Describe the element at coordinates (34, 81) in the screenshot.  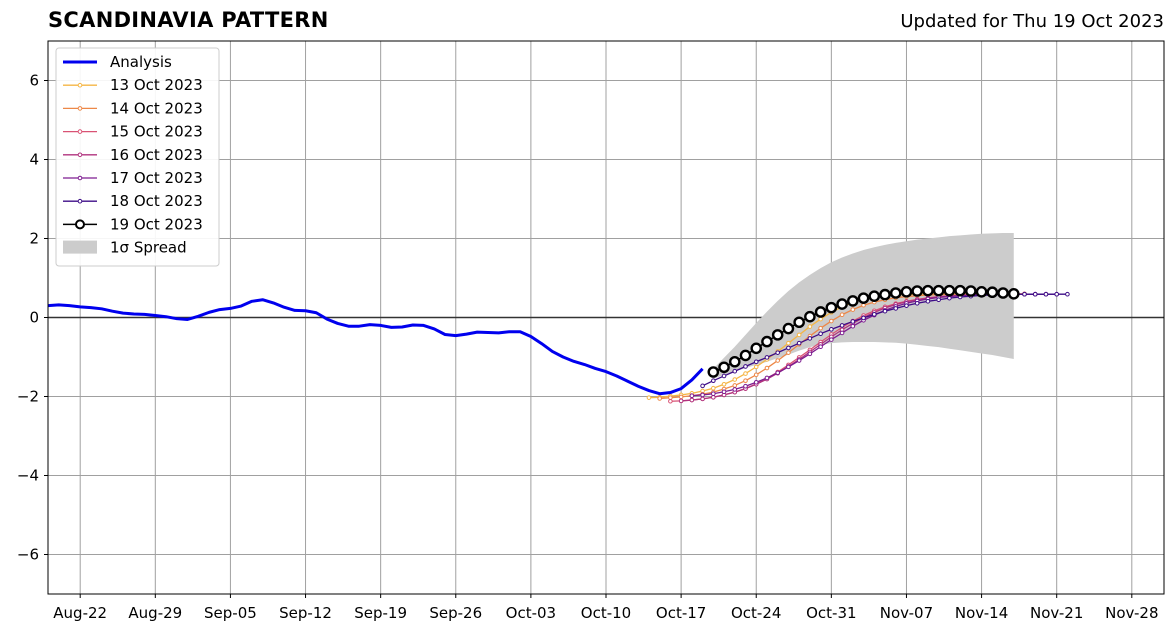
I see `y-tick-label: 6` at that location.